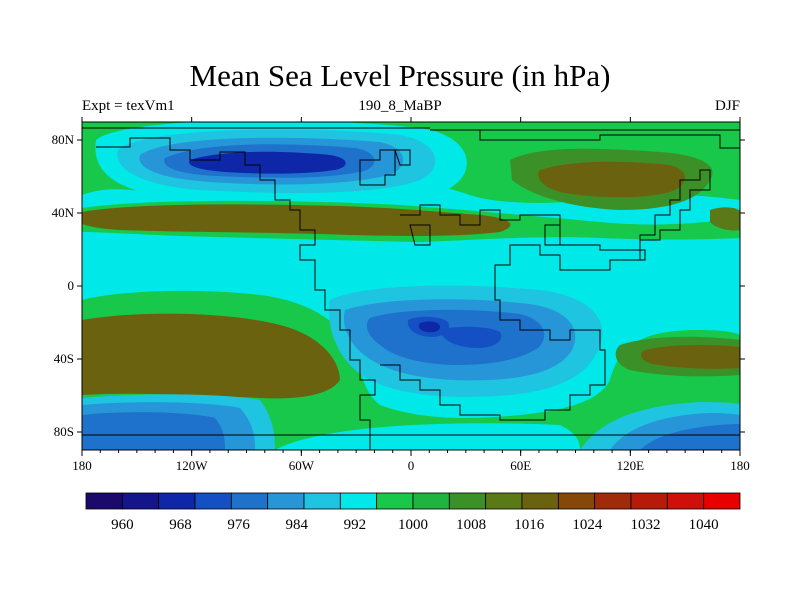  What do you see at coordinates (402, 157) in the screenshot?
I see `greenland-outline` at bounding box center [402, 157].